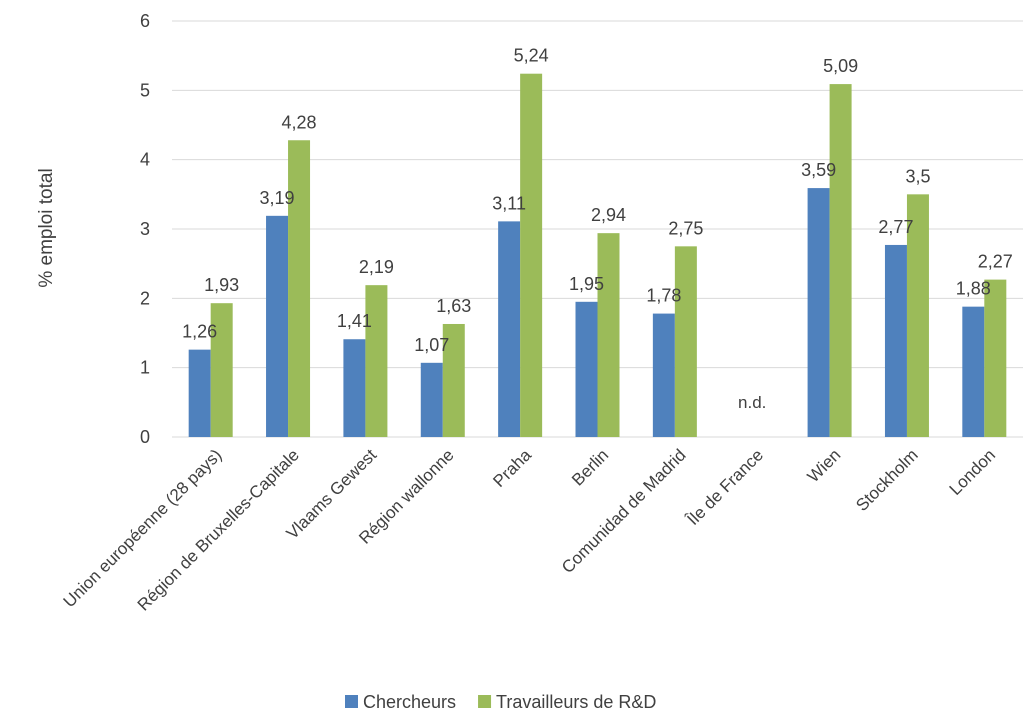 The width and height of the screenshot is (1023, 720). Describe the element at coordinates (299, 122) in the screenshot. I see `data-label: 4,28` at that location.